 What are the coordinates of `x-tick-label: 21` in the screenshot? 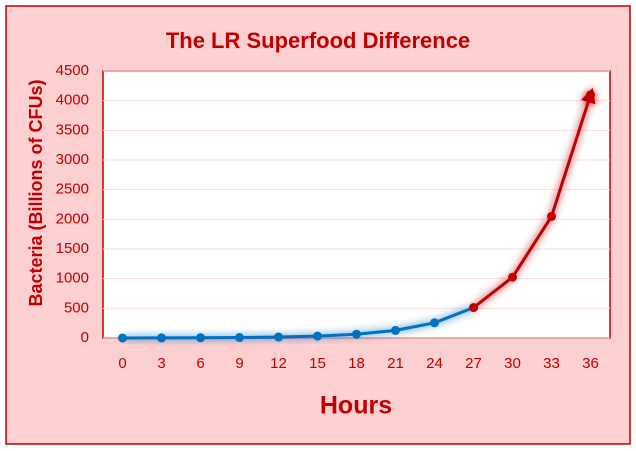 It's located at (395, 363).